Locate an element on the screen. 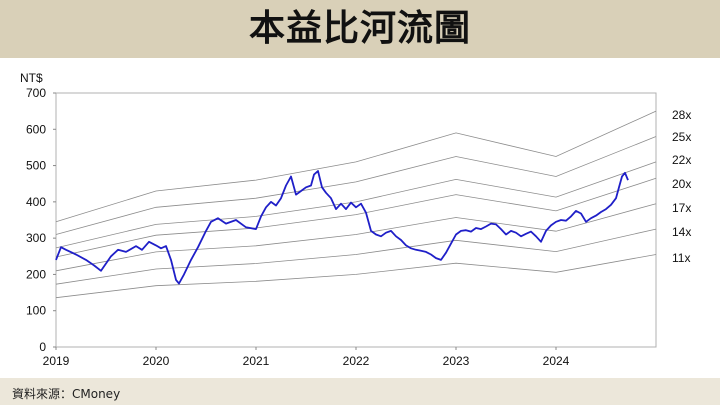 The image size is (720, 405). page-title: 本益比河流圖 is located at coordinates (359, 28).